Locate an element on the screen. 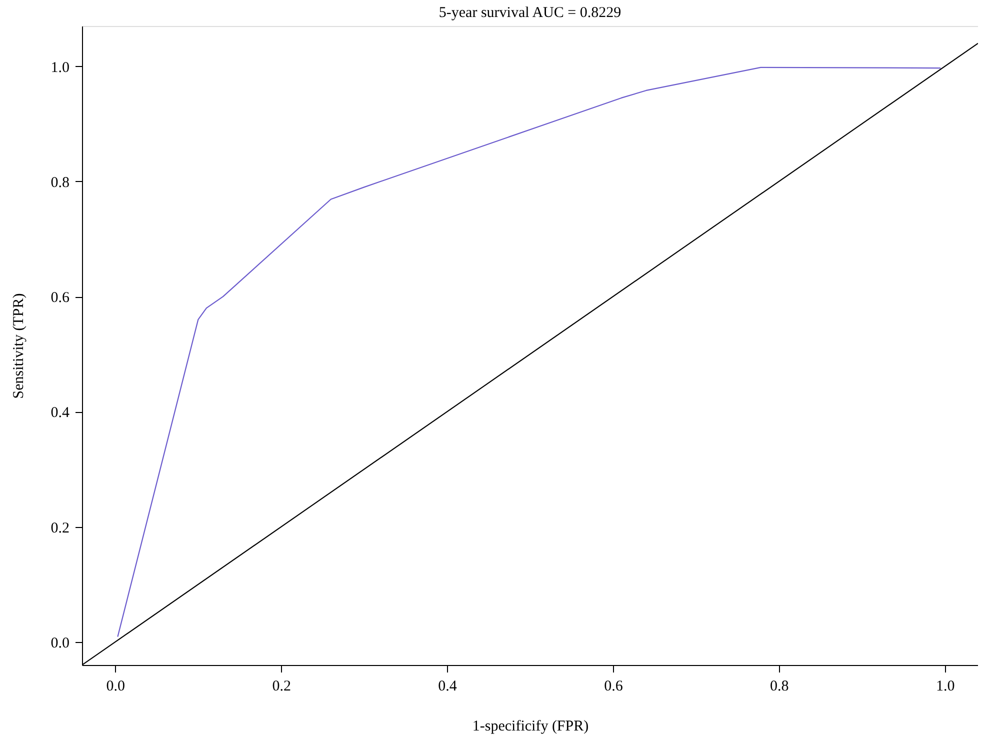 The width and height of the screenshot is (988, 748). y-tick-label: 0.4 is located at coordinates (60, 413).